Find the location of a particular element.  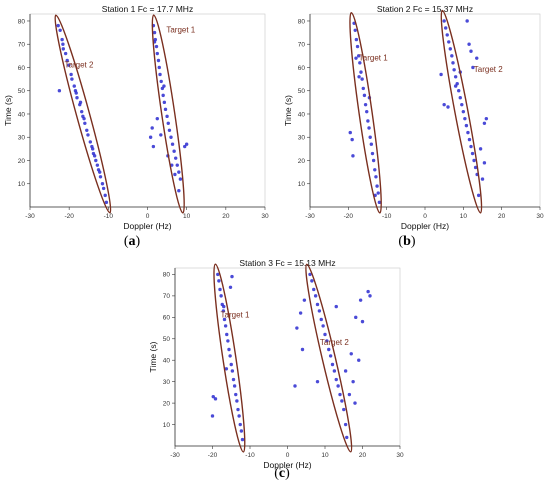

x-axis-label: Doppler (Hz) is located at coordinates (147, 226).